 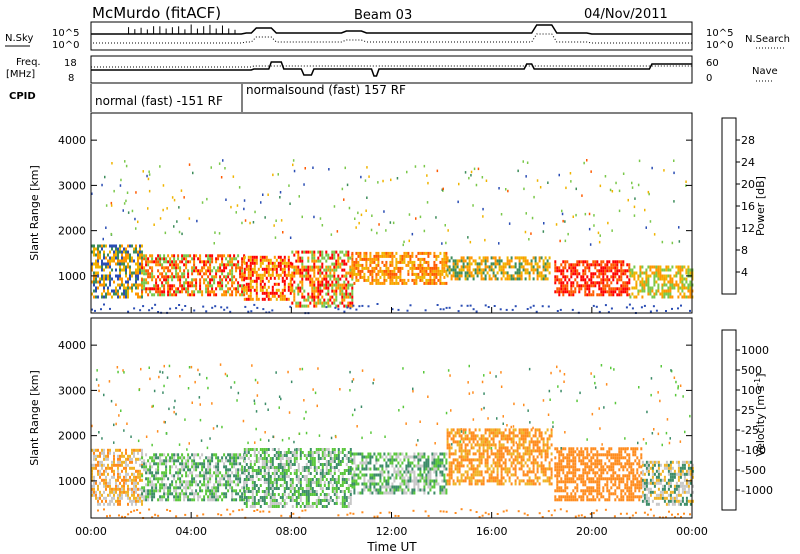 What do you see at coordinates (326, 90) in the screenshot?
I see `cpid-program-2: normalsound (fast) 157 RF` at bounding box center [326, 90].